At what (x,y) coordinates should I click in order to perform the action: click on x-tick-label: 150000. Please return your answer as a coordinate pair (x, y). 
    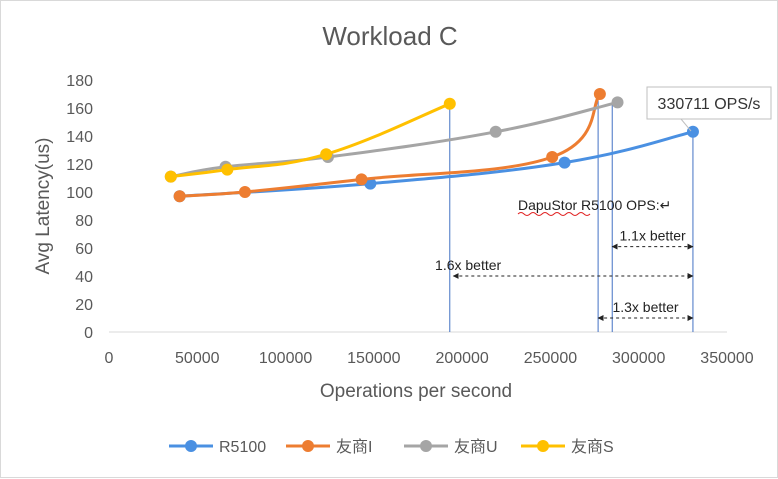
    Looking at the image, I should click on (373, 358).